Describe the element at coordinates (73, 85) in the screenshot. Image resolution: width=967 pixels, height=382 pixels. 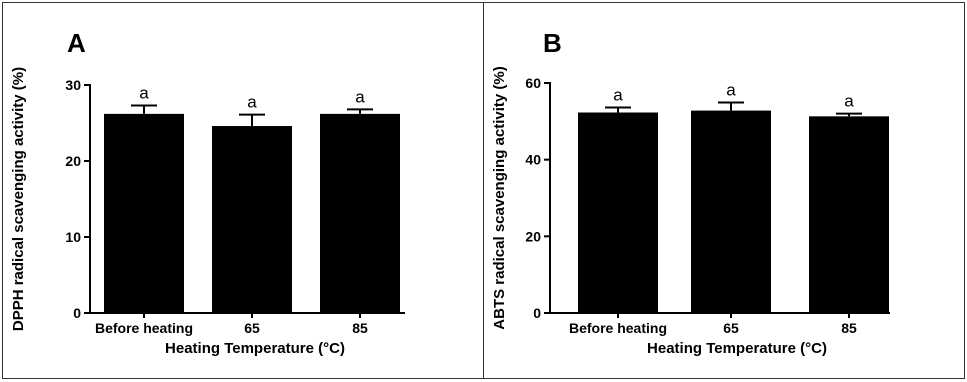
I see `y-tick-label: 30` at that location.